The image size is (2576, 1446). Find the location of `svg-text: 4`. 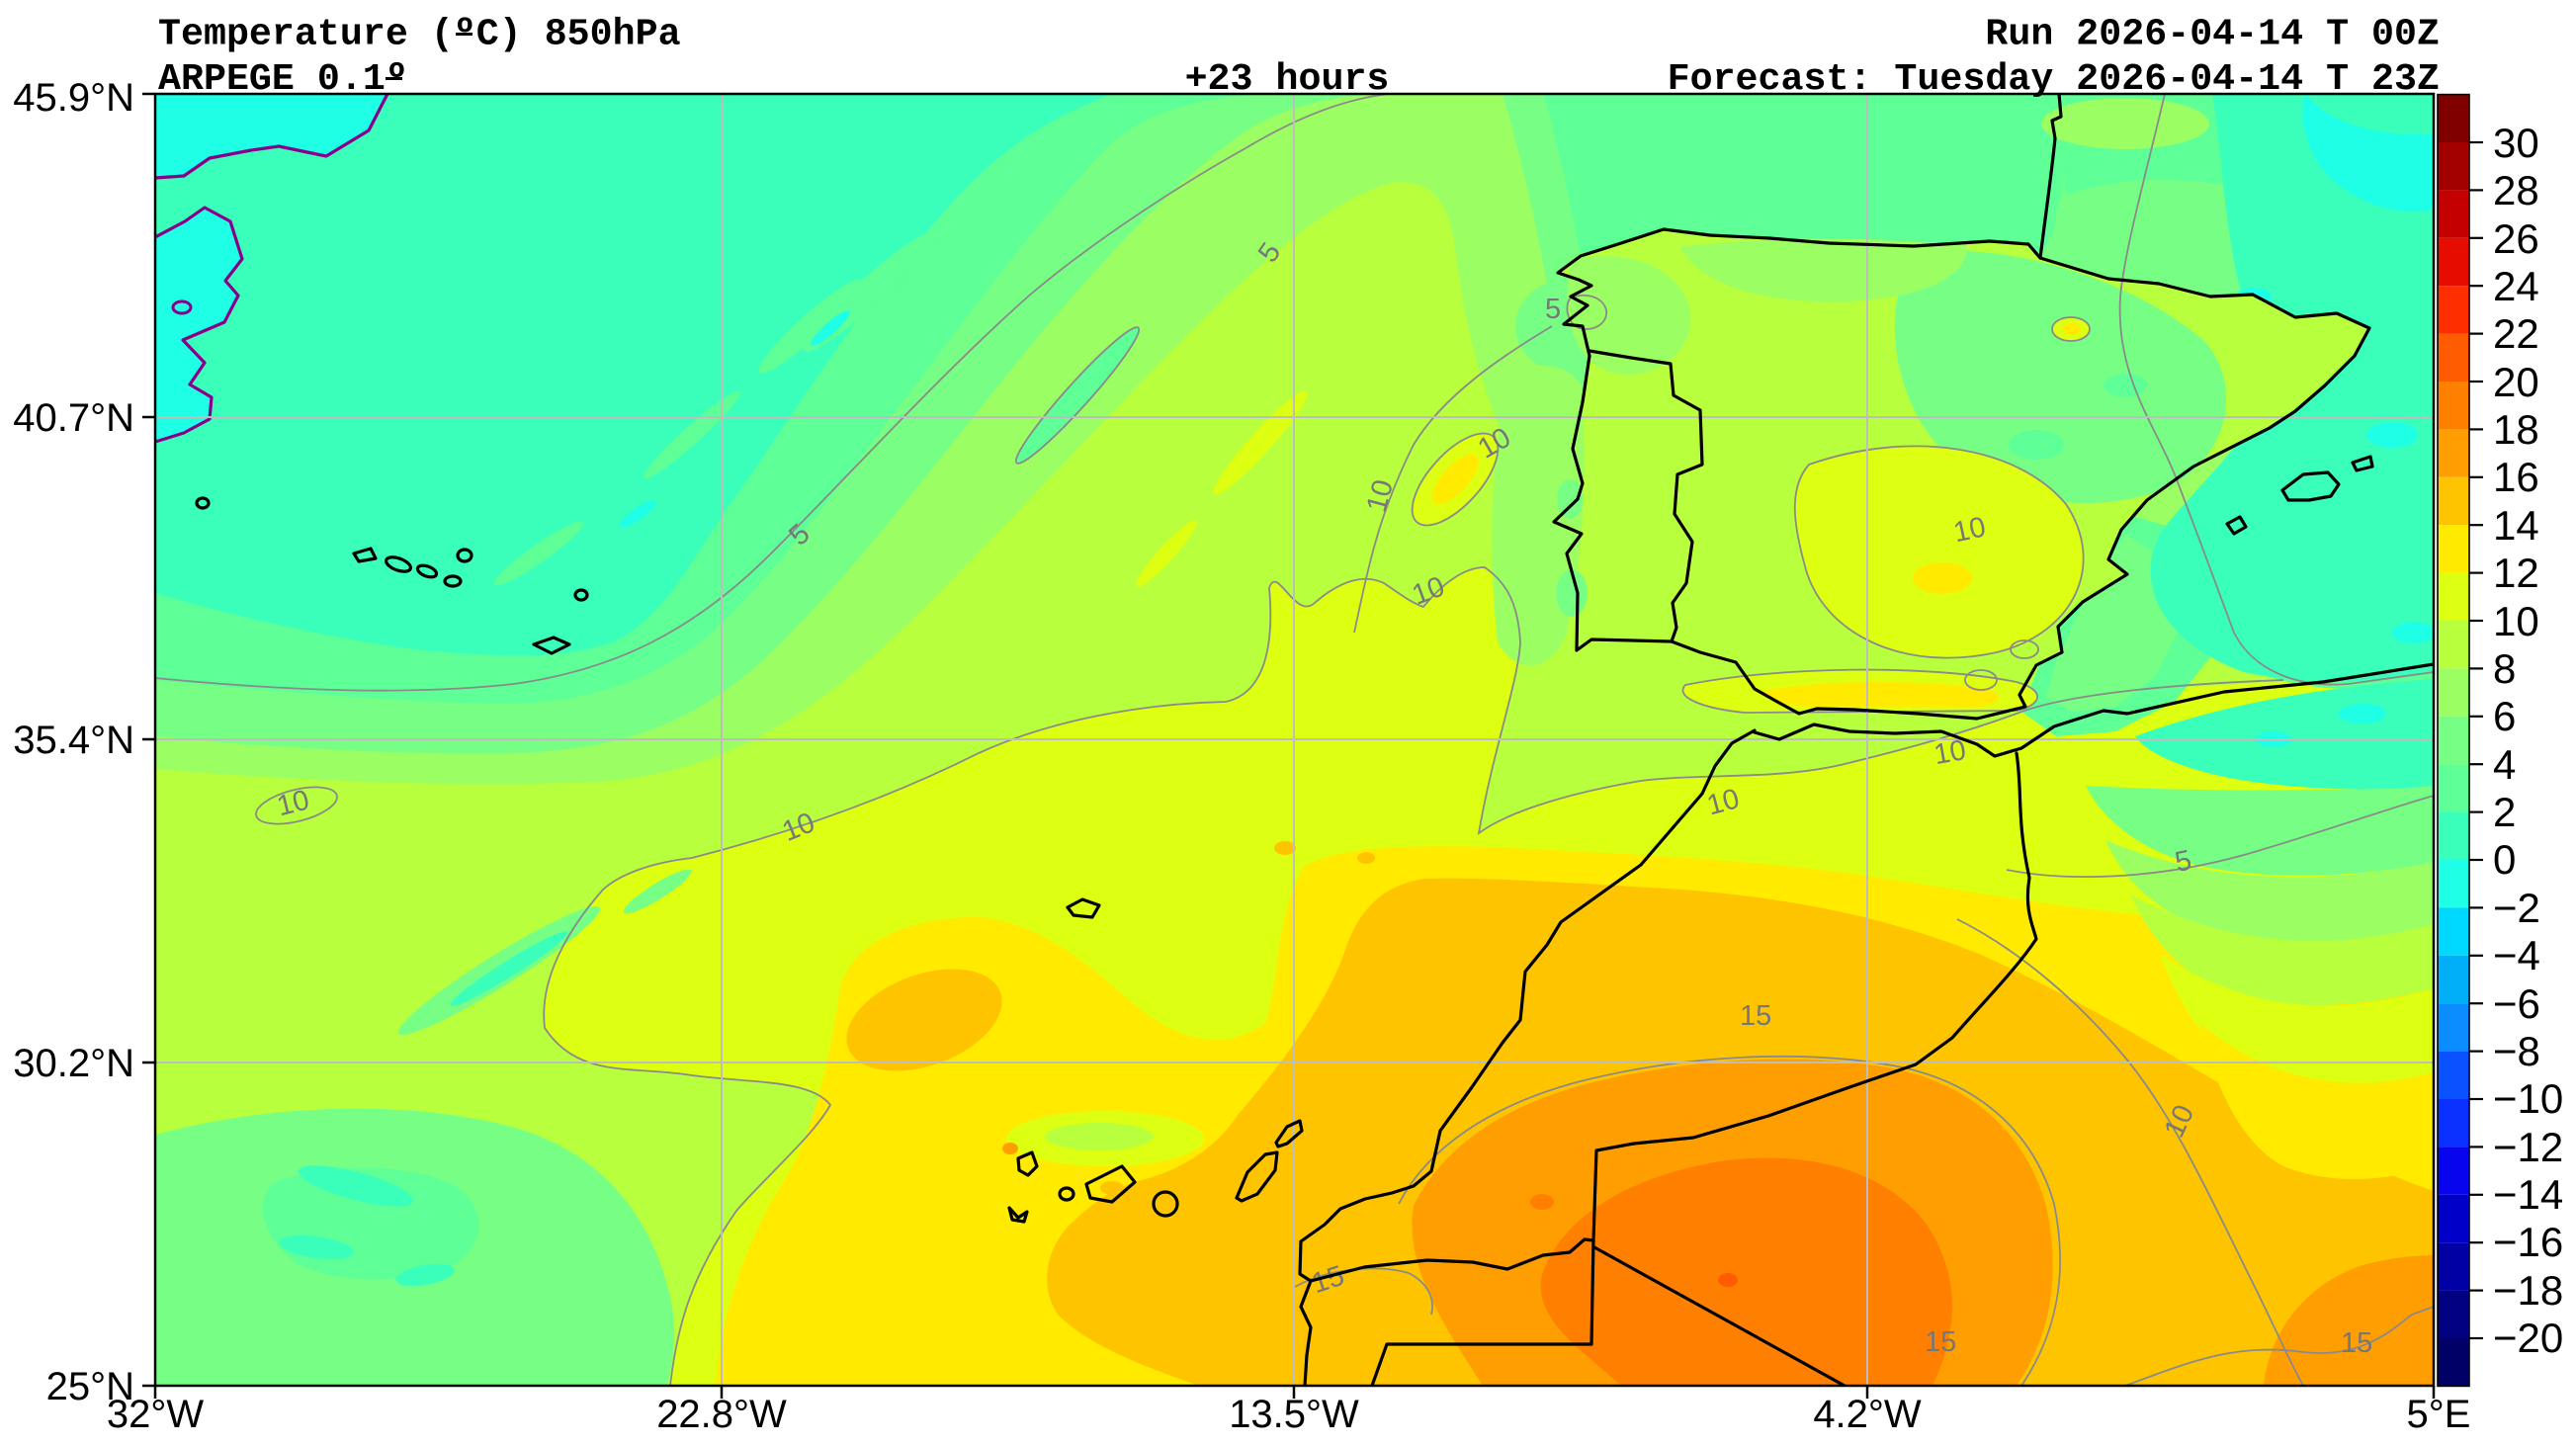

svg-text: 4 is located at coordinates (2504, 764).